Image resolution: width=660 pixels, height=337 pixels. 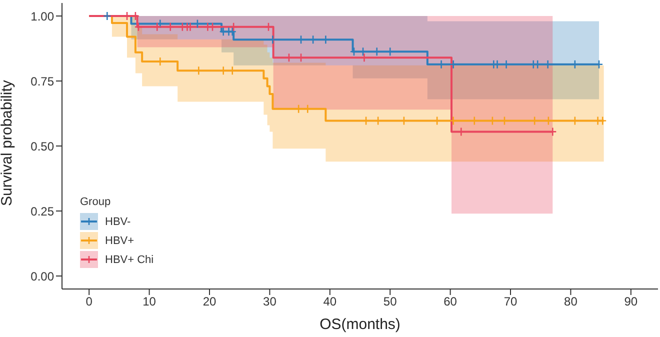 What do you see at coordinates (8, 143) in the screenshot?
I see `y-axis-title: Survival probability` at bounding box center [8, 143].